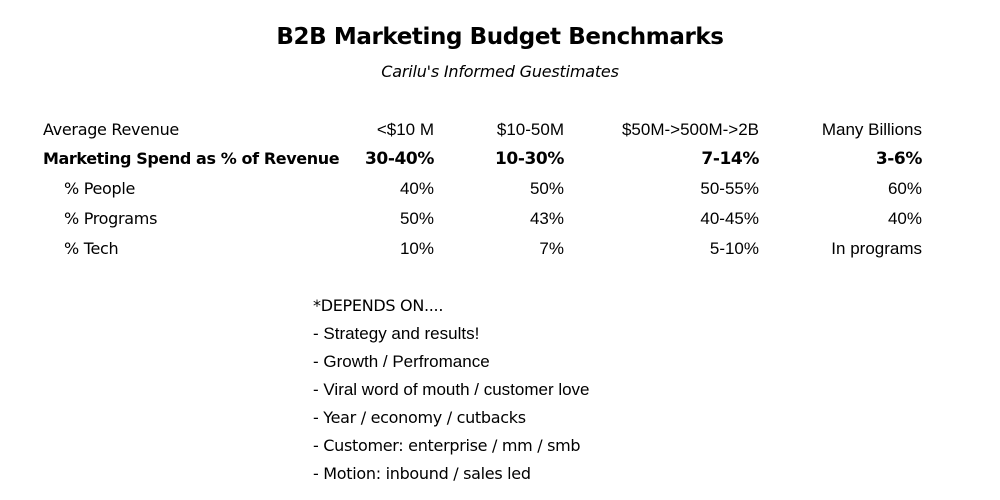  Describe the element at coordinates (729, 218) in the screenshot. I see `table-cell: 40-45%` at that location.